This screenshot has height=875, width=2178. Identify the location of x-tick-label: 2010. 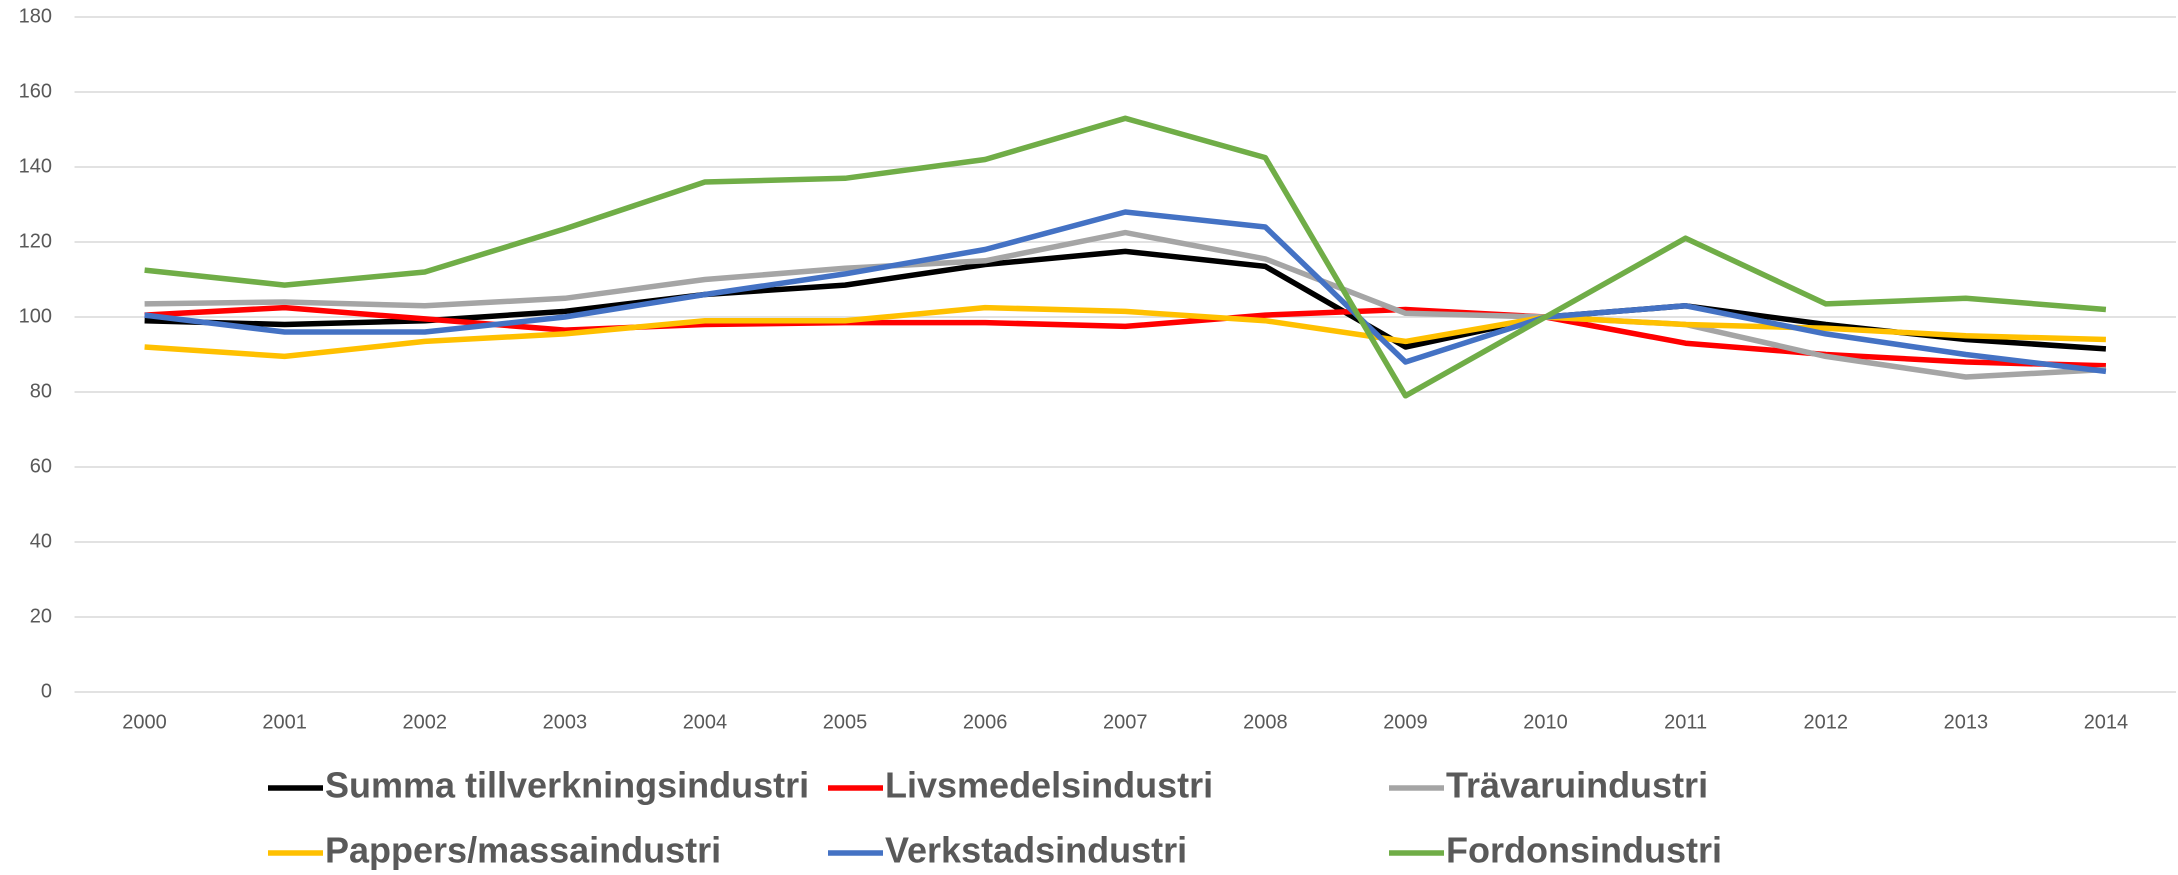
(1545, 722).